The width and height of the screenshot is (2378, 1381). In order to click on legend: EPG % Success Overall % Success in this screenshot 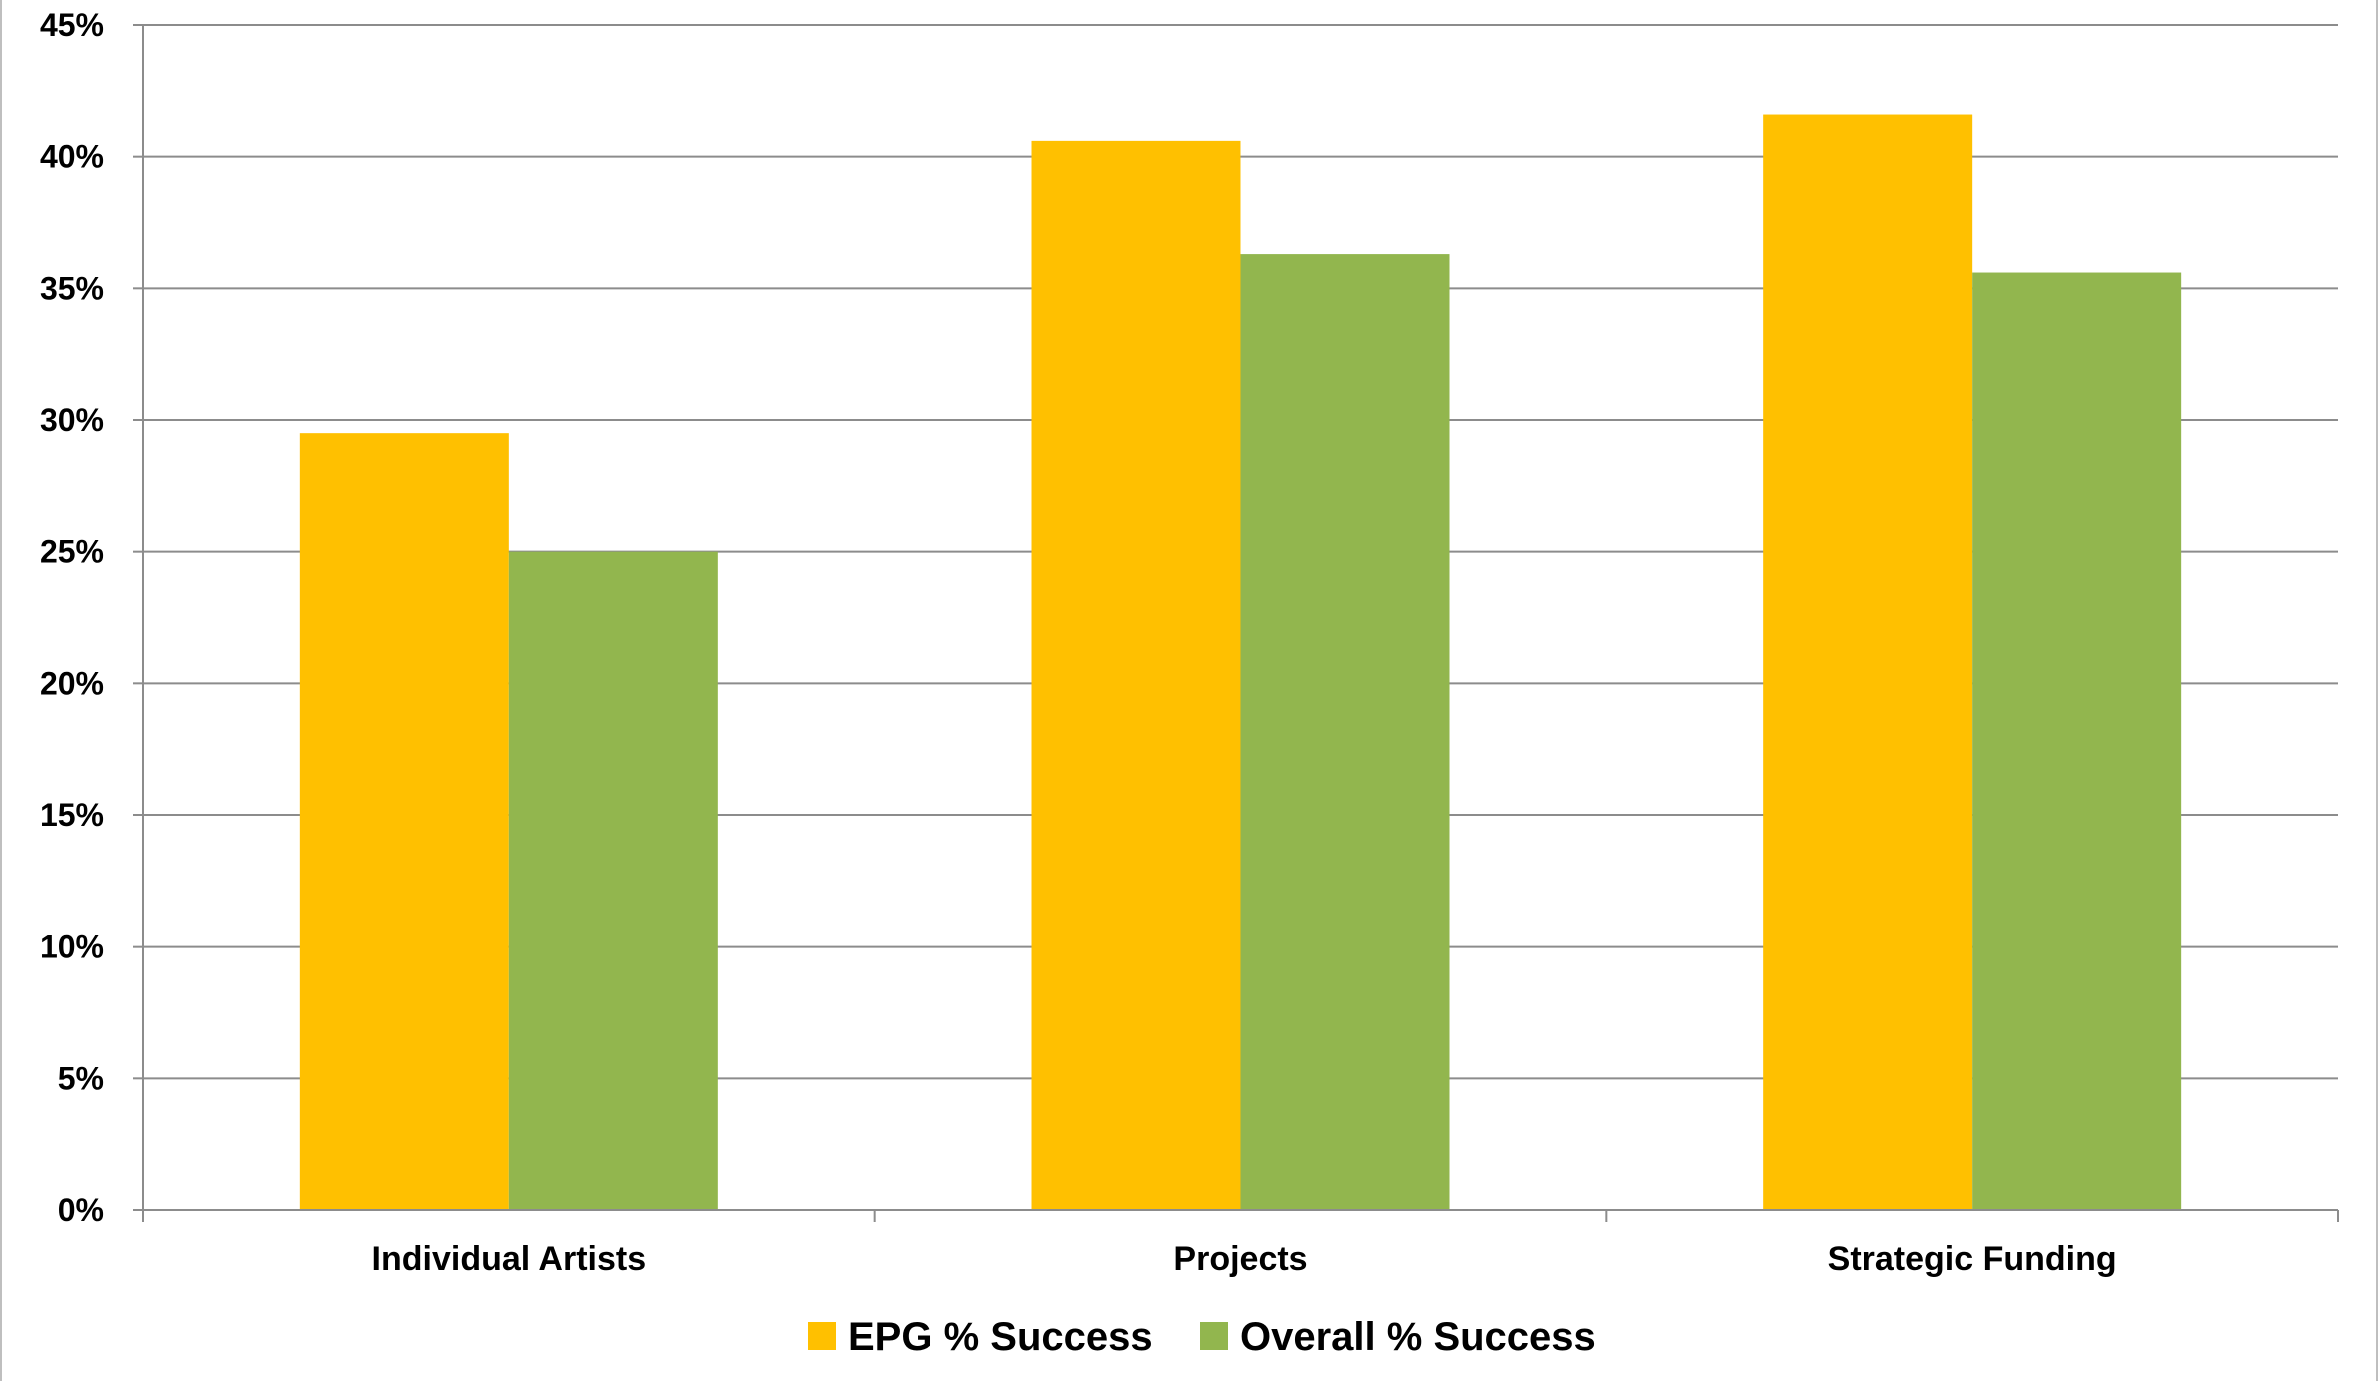, I will do `click(1202, 1337)`.